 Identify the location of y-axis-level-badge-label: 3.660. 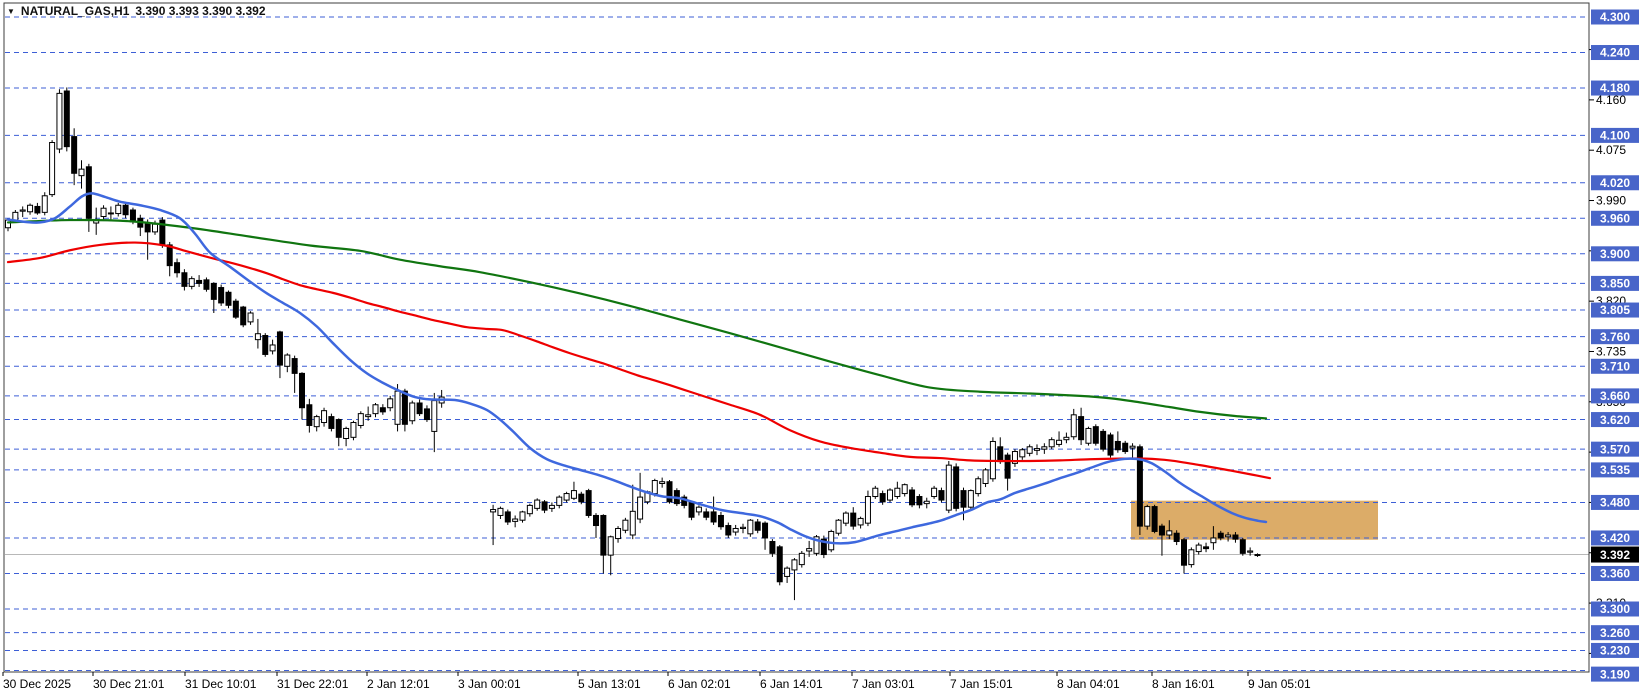
(1615, 396).